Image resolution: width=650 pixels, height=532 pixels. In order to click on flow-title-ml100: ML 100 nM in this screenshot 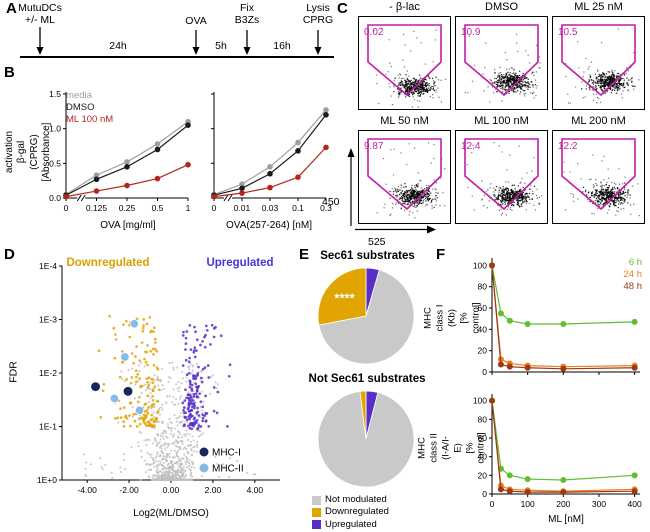, I will do `click(501, 121)`.